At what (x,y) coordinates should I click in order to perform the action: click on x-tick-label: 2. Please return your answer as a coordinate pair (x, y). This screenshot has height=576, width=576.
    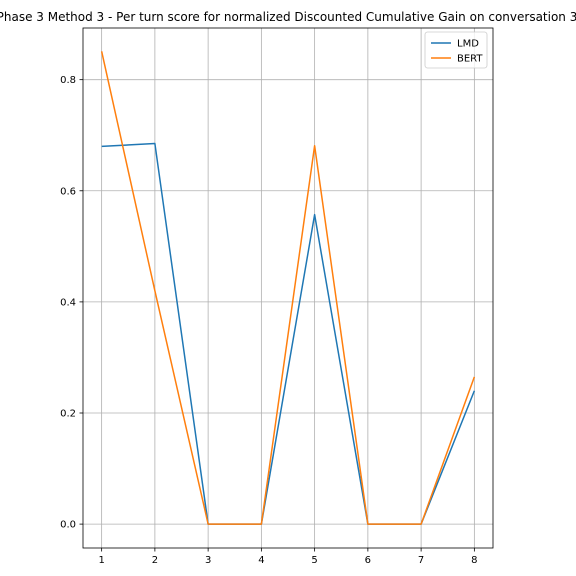
    Looking at the image, I should click on (155, 560).